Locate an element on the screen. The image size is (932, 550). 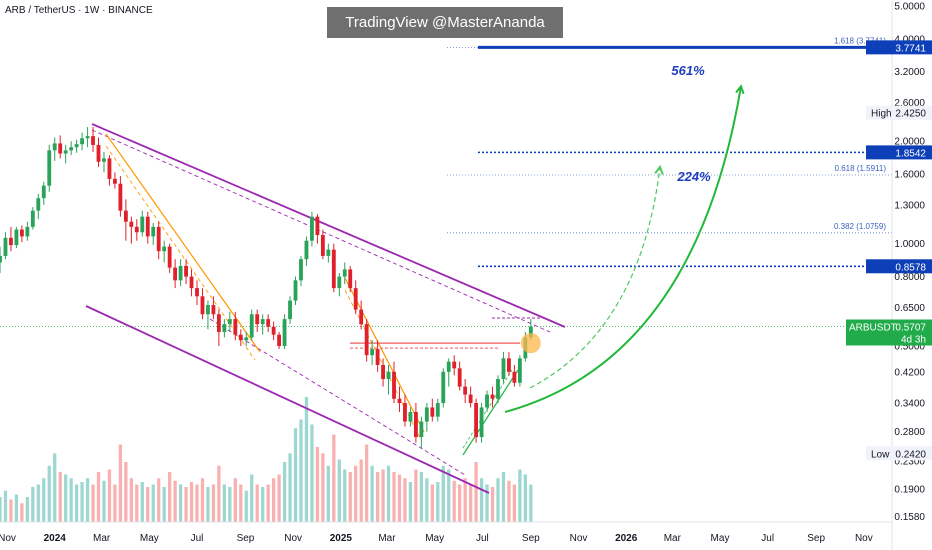
price-label-bg is located at coordinates (899, 152).